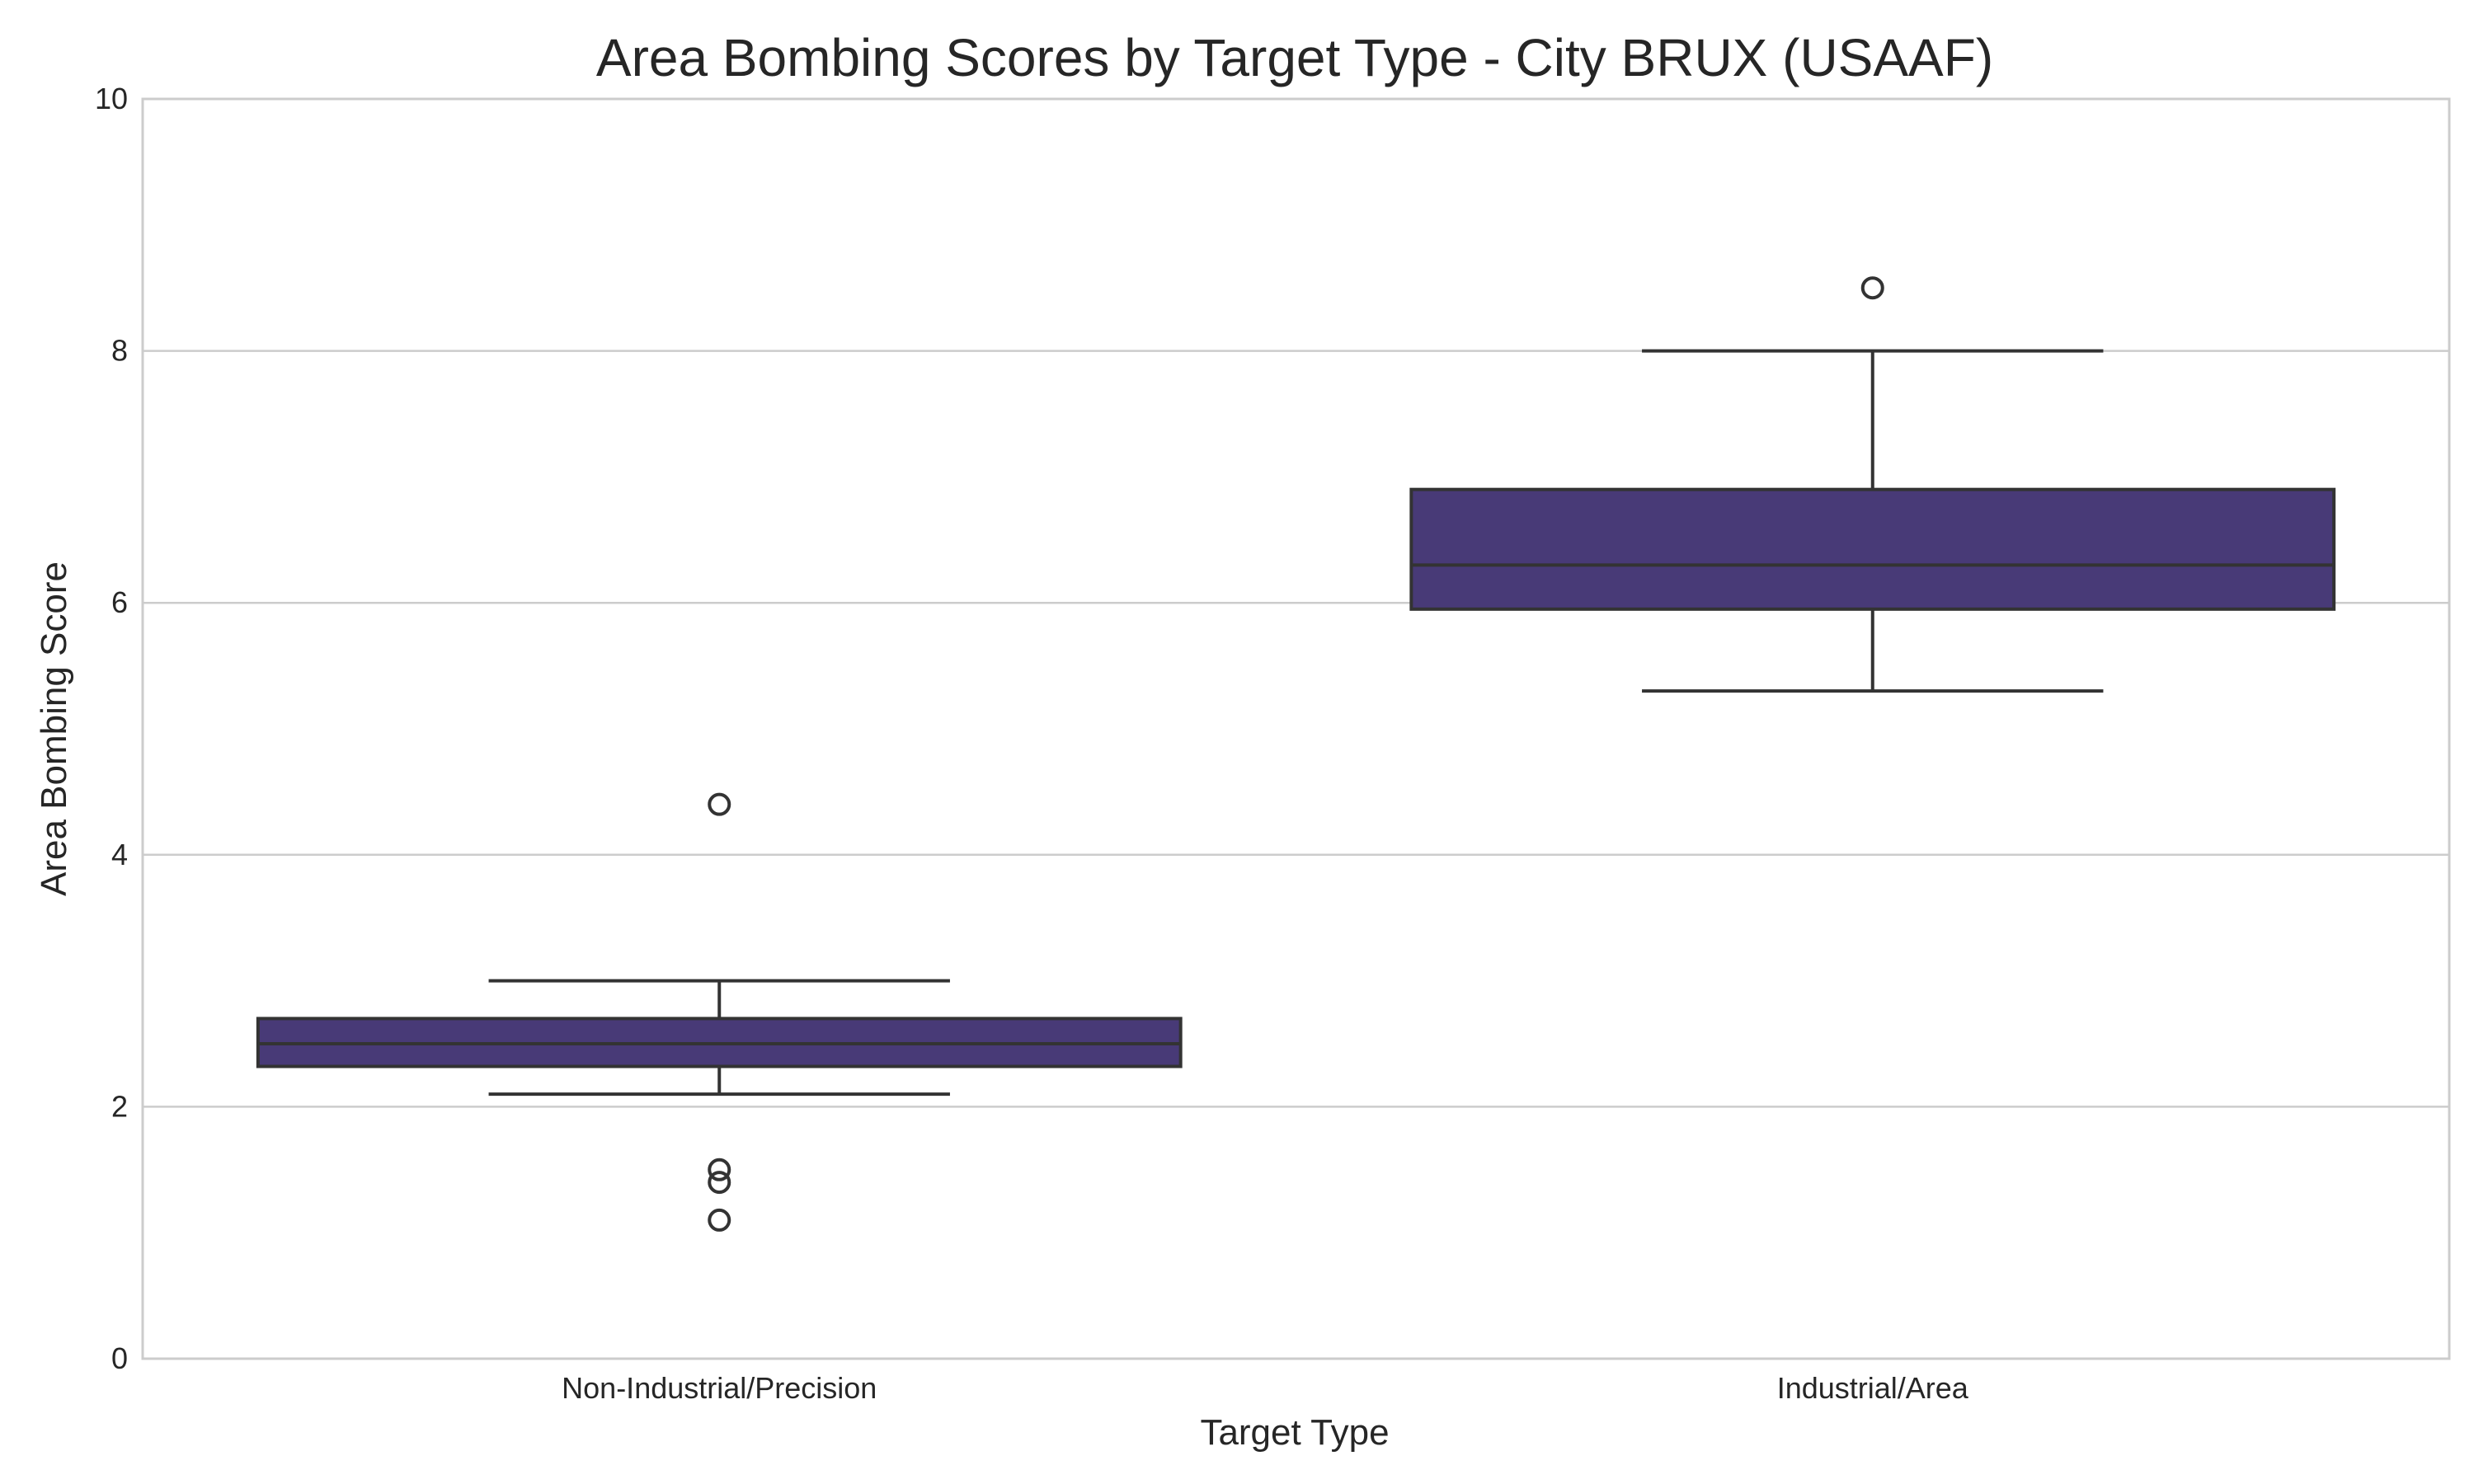 This screenshot has width=2474, height=1484. What do you see at coordinates (1872, 549) in the screenshot?
I see `iqr-box` at bounding box center [1872, 549].